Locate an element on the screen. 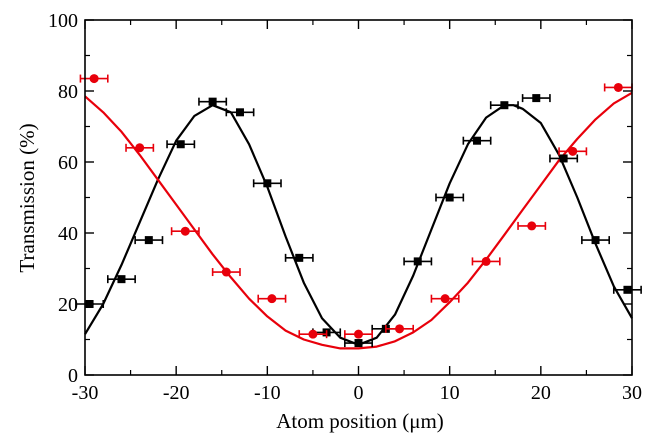  x-tick-label: -10 is located at coordinates (267, 393).